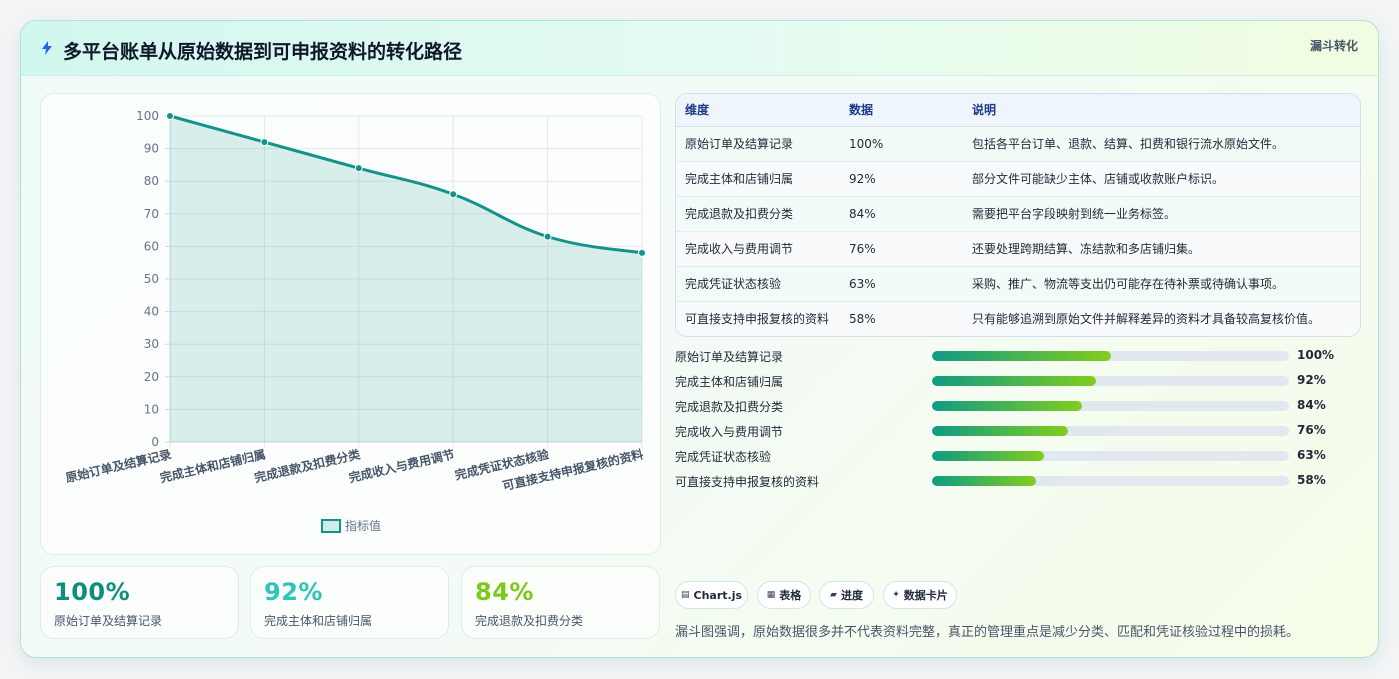 The image size is (1399, 679). What do you see at coordinates (1161, 284) in the screenshot?
I see `table-cell: 采购、推广、物流等支出仍可能存在待补票或待确认事项。` at bounding box center [1161, 284].